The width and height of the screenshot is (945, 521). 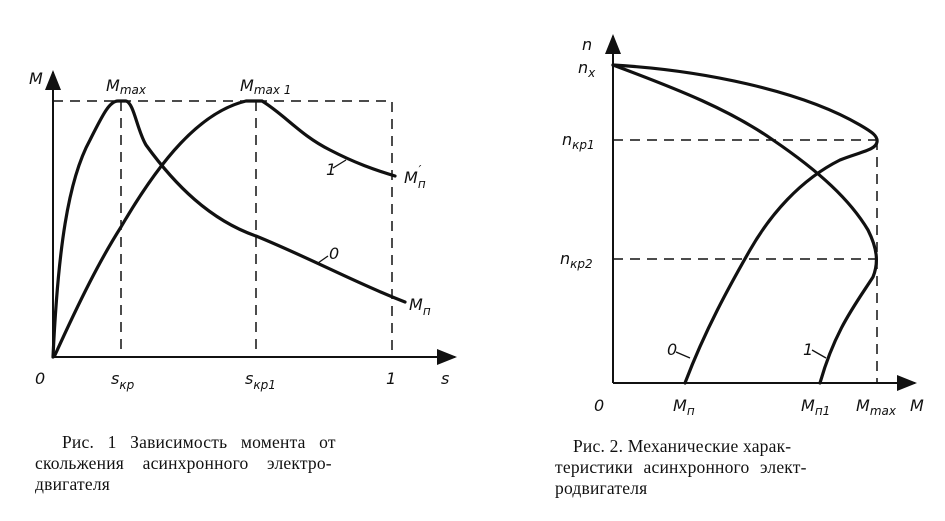 What do you see at coordinates (260, 380) in the screenshot?
I see `fig1-skp1-tick: sкр1` at bounding box center [260, 380].